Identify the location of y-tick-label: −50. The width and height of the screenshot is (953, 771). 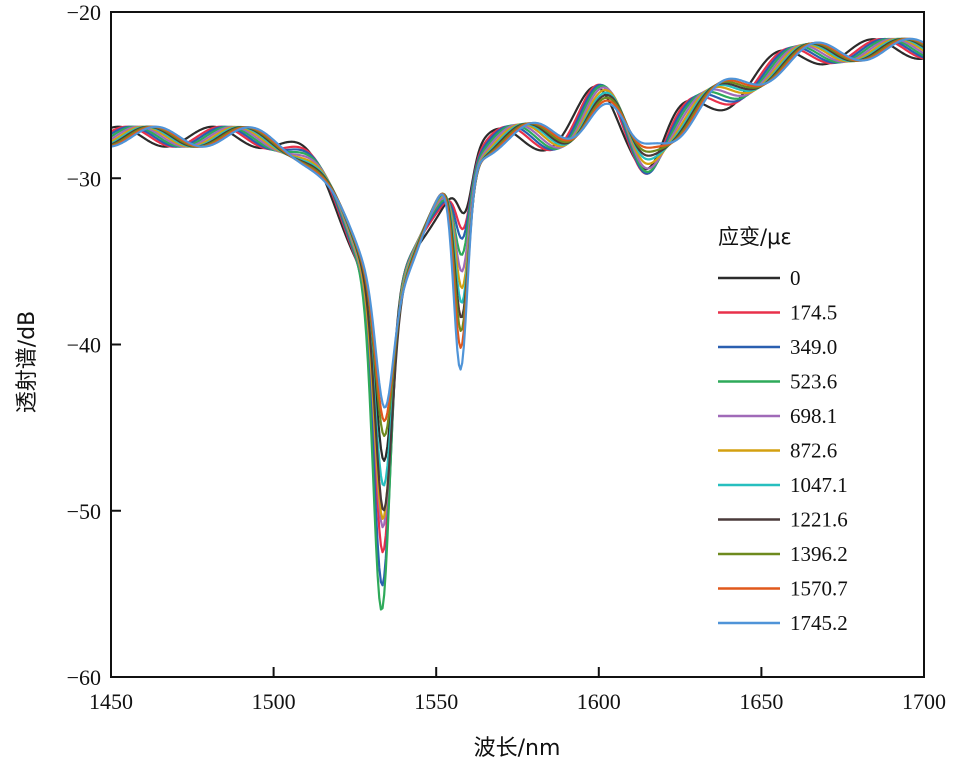
(84, 511).